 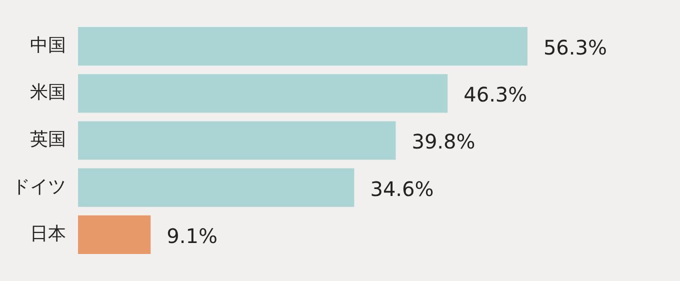 I want to click on y-tick-label: 日本, so click(x=48, y=233).